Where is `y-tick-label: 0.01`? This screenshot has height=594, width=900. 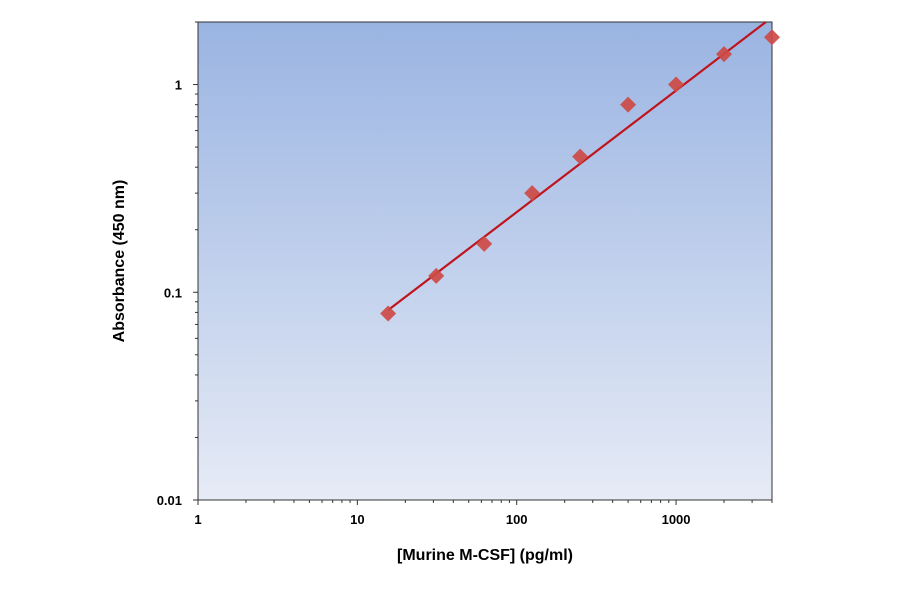
y-tick-label: 0.01 is located at coordinates (169, 500).